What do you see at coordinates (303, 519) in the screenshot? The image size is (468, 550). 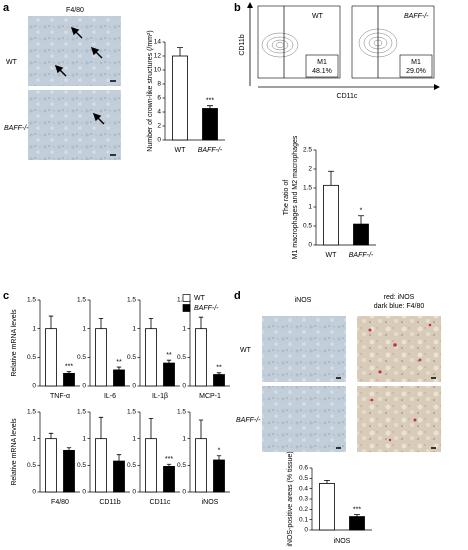 I see `y-tick-label: 0.1` at bounding box center [303, 519].